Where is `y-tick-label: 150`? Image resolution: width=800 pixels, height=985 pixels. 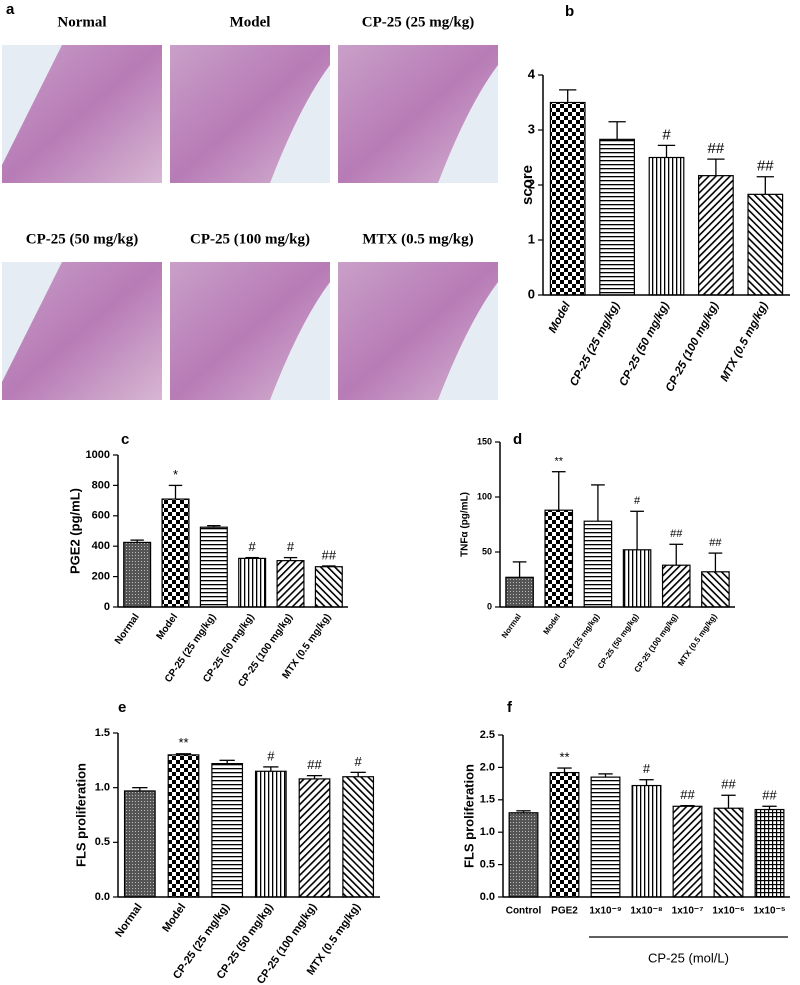
y-tick-label: 150 is located at coordinates (484, 441).